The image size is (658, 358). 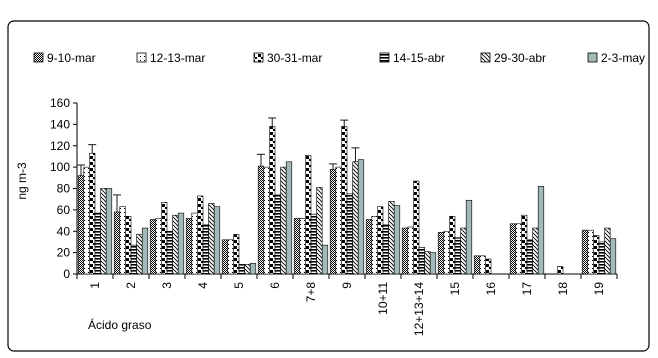 What do you see at coordinates (294, 58) in the screenshot?
I see `legend-label: 30-31-mar` at bounding box center [294, 58].